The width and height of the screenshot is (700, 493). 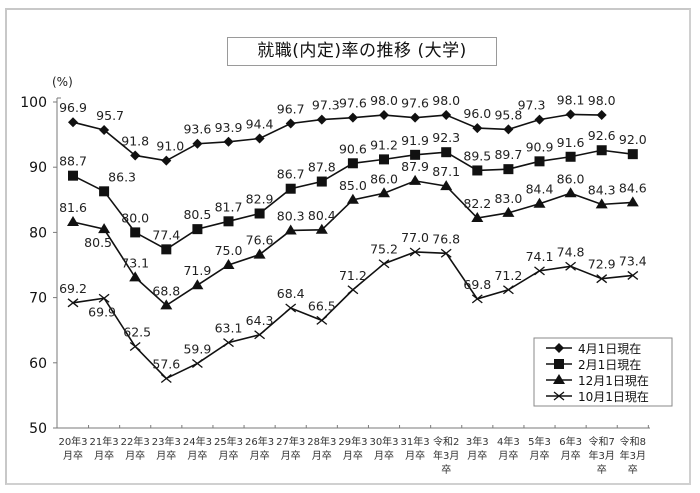 I want to click on data-label: 95.8, so click(x=508, y=114).